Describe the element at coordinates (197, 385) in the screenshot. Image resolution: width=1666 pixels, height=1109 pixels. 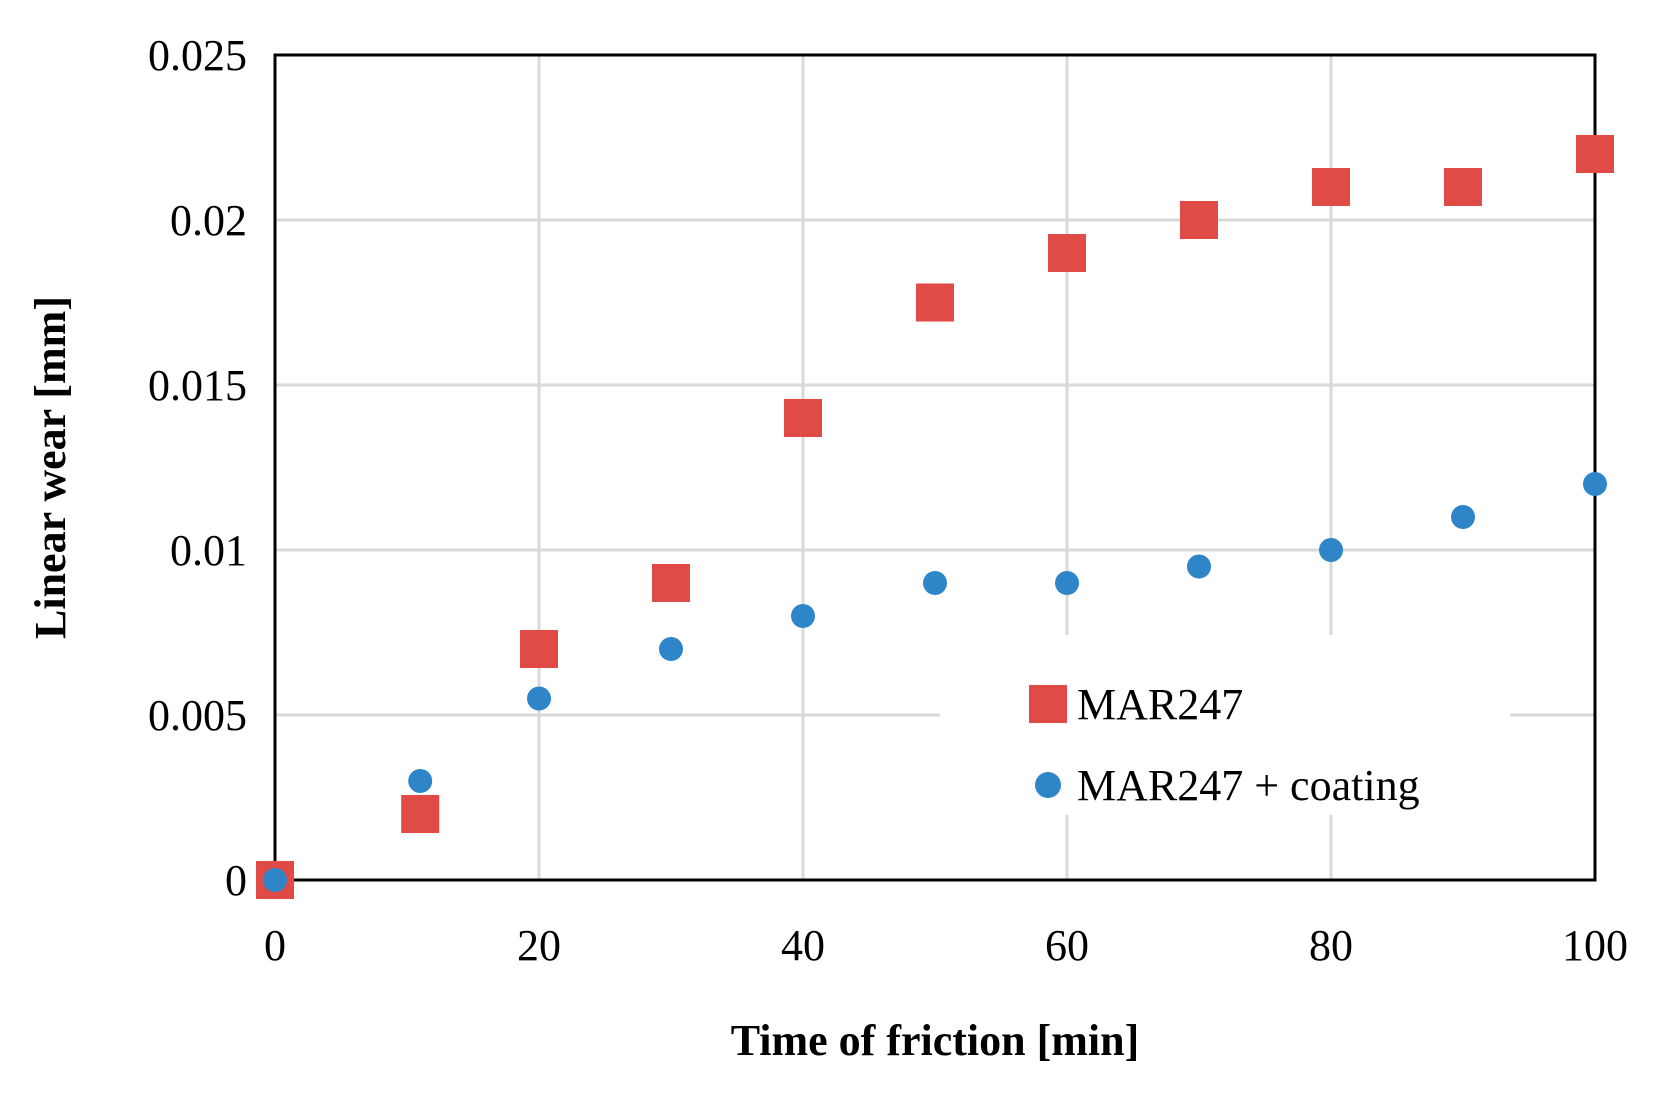
I see `y-tick-label: 0.015` at that location.